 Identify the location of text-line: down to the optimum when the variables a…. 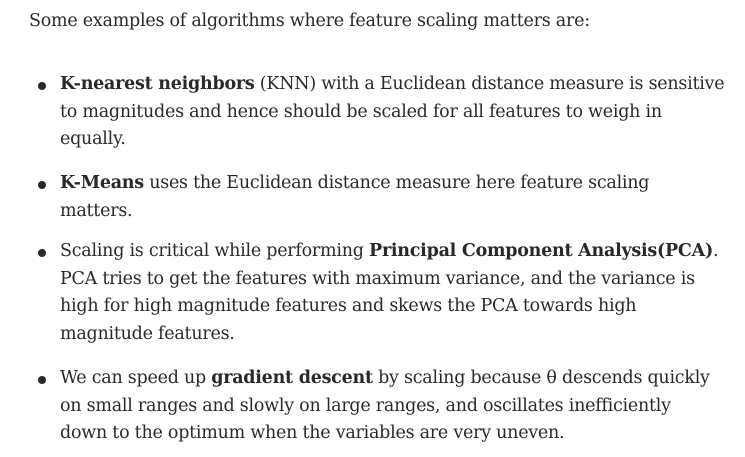
(312, 433).